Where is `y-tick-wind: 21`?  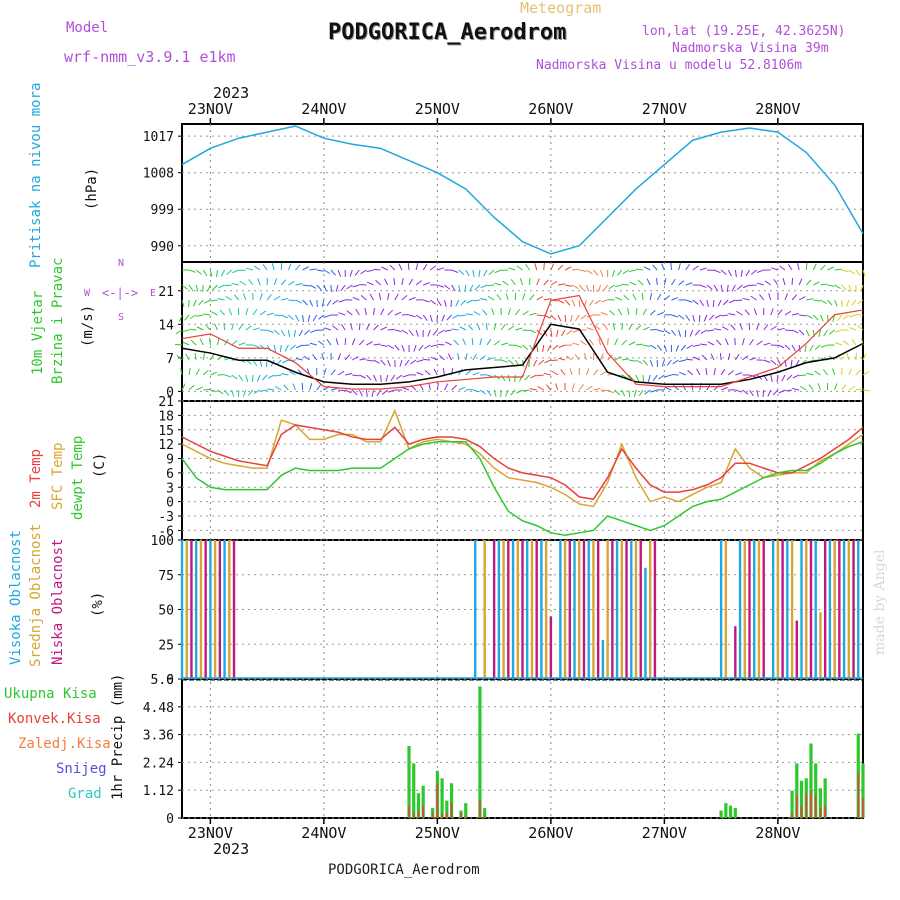
y-tick-wind: 21 is located at coordinates (166, 292).